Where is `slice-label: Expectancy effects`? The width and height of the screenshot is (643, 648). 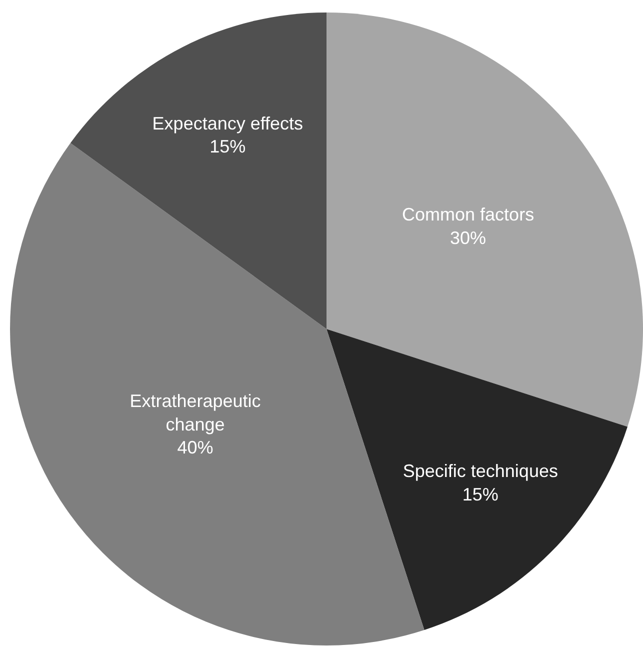
slice-label: Expectancy effects is located at coordinates (228, 123).